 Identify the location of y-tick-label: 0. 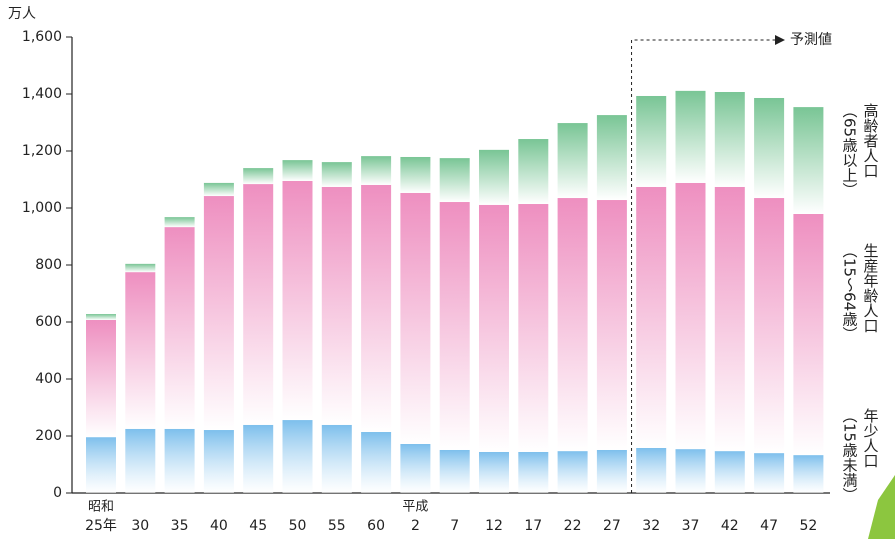
(57, 493).